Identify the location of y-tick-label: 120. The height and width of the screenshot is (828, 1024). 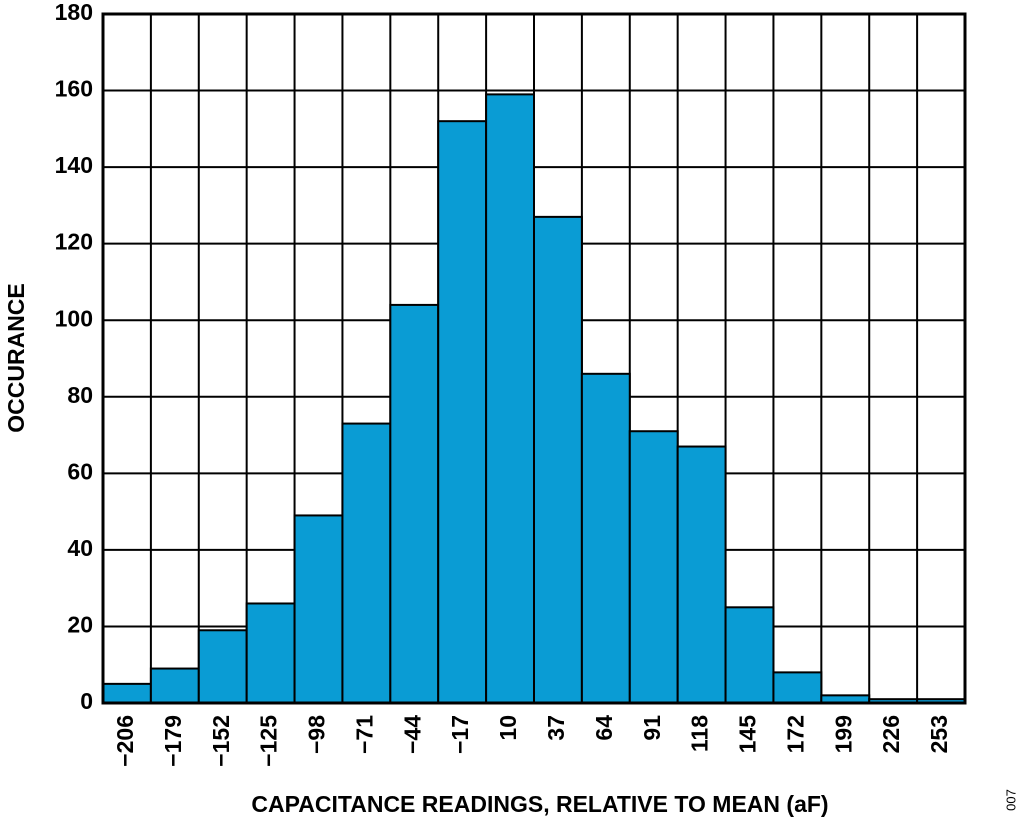
(74, 242).